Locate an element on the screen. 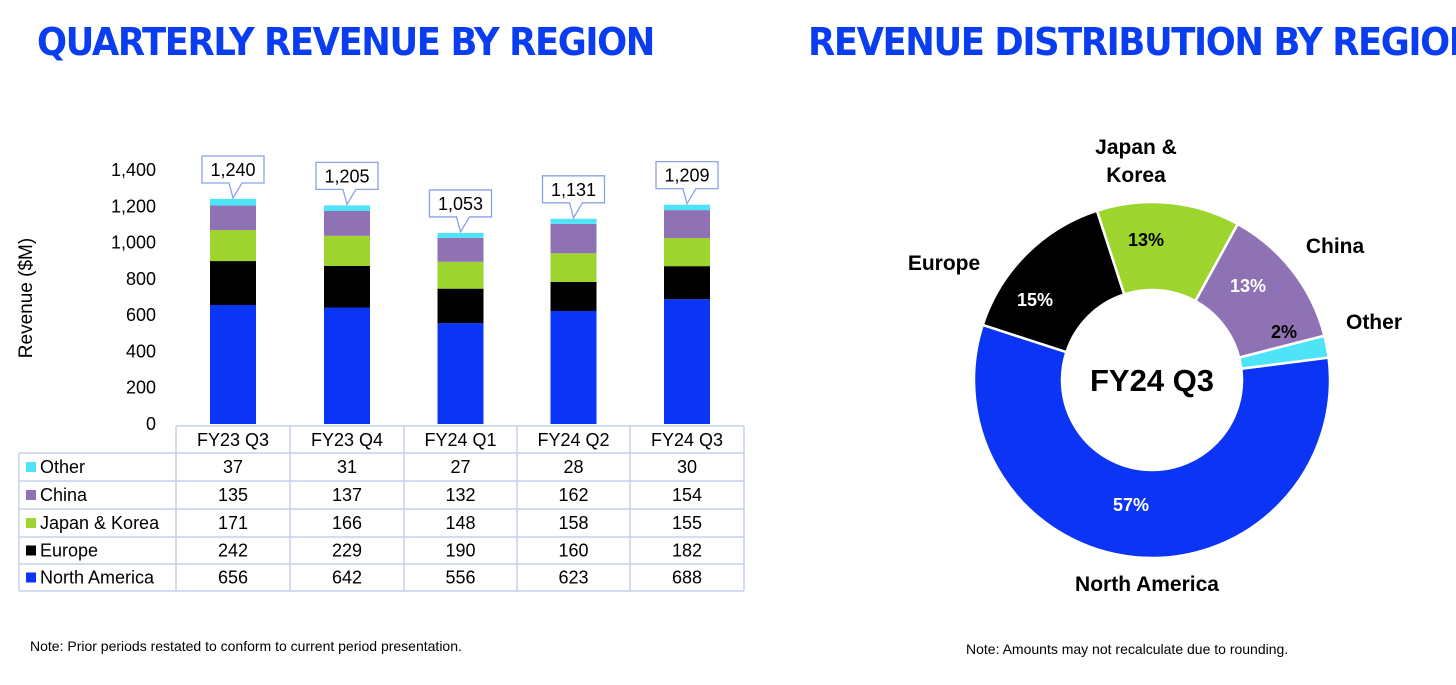 The image size is (1456, 685). y-tick-label: 400 is located at coordinates (141, 351).